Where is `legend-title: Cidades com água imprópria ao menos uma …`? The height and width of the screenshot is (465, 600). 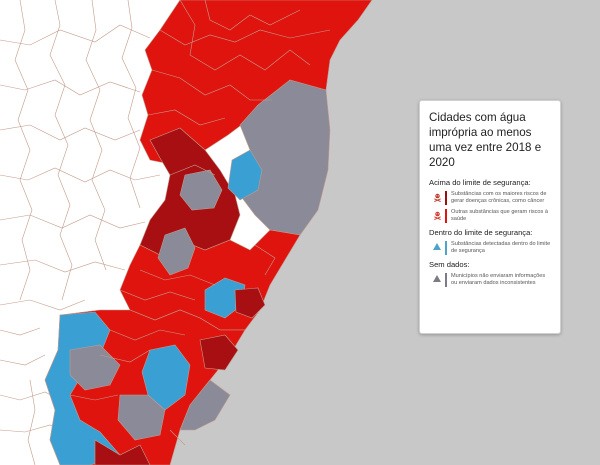 legend-title: Cidades com água imprópria ao menos uma … is located at coordinates (485, 140).